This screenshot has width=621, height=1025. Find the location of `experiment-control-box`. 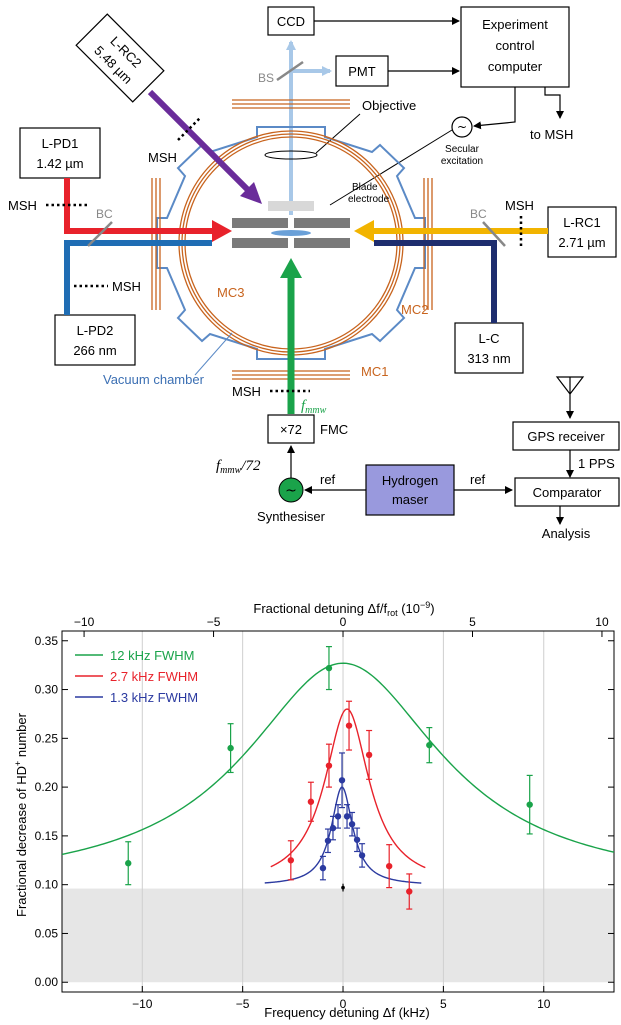

experiment-control-box is located at coordinates (515, 47).